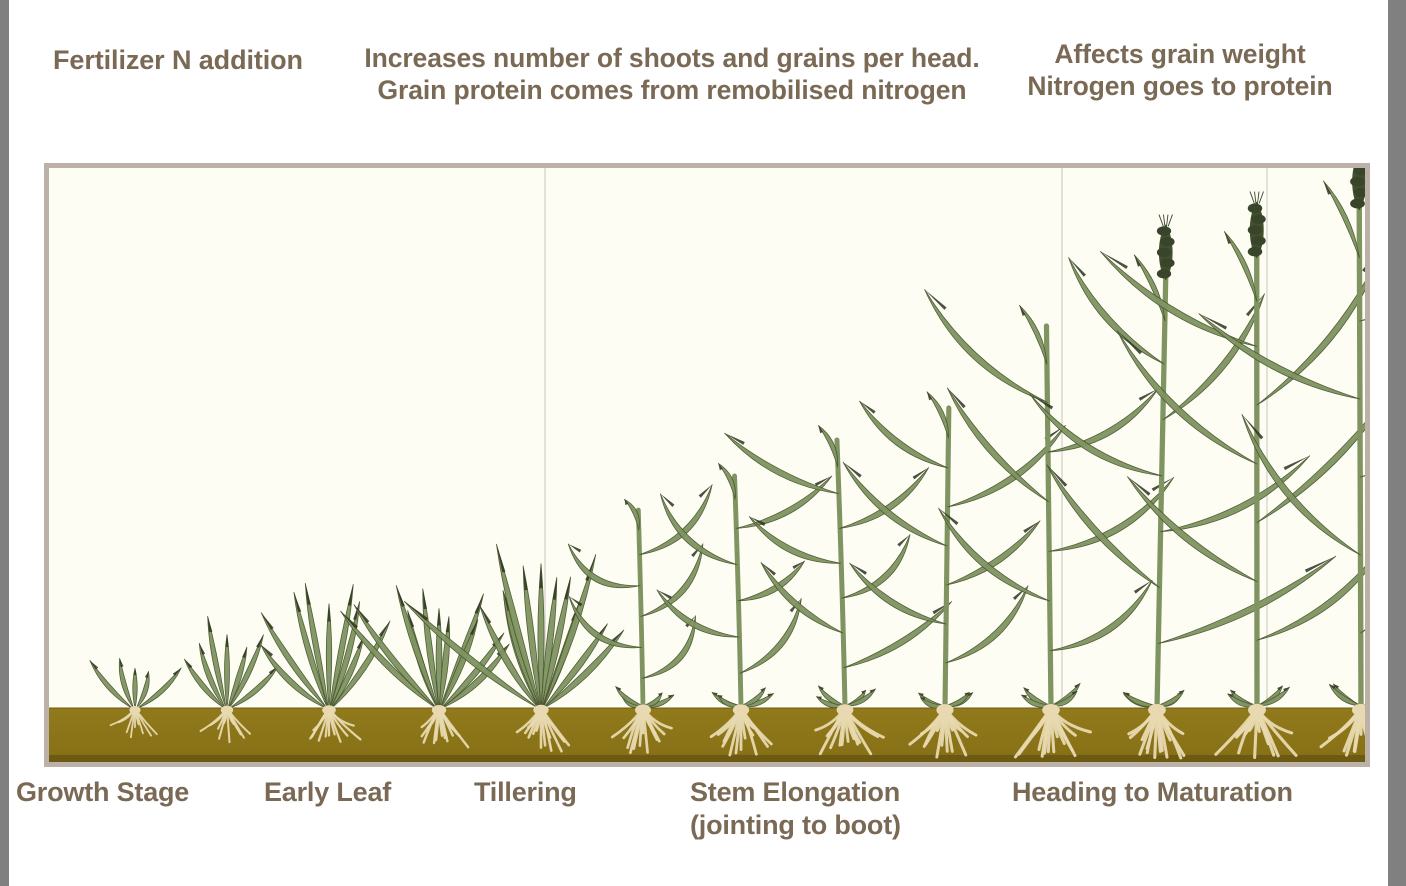  I want to click on grain-head, so click(1256, 225).